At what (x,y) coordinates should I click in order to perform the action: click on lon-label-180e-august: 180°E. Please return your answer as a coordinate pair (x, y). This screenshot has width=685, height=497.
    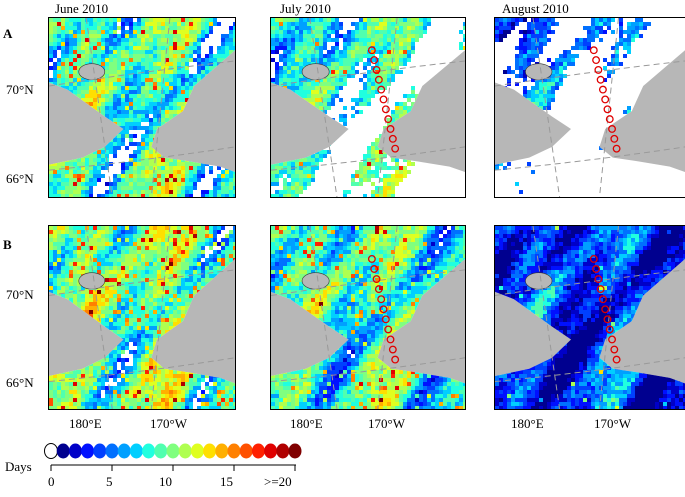
    Looking at the image, I should click on (527, 423).